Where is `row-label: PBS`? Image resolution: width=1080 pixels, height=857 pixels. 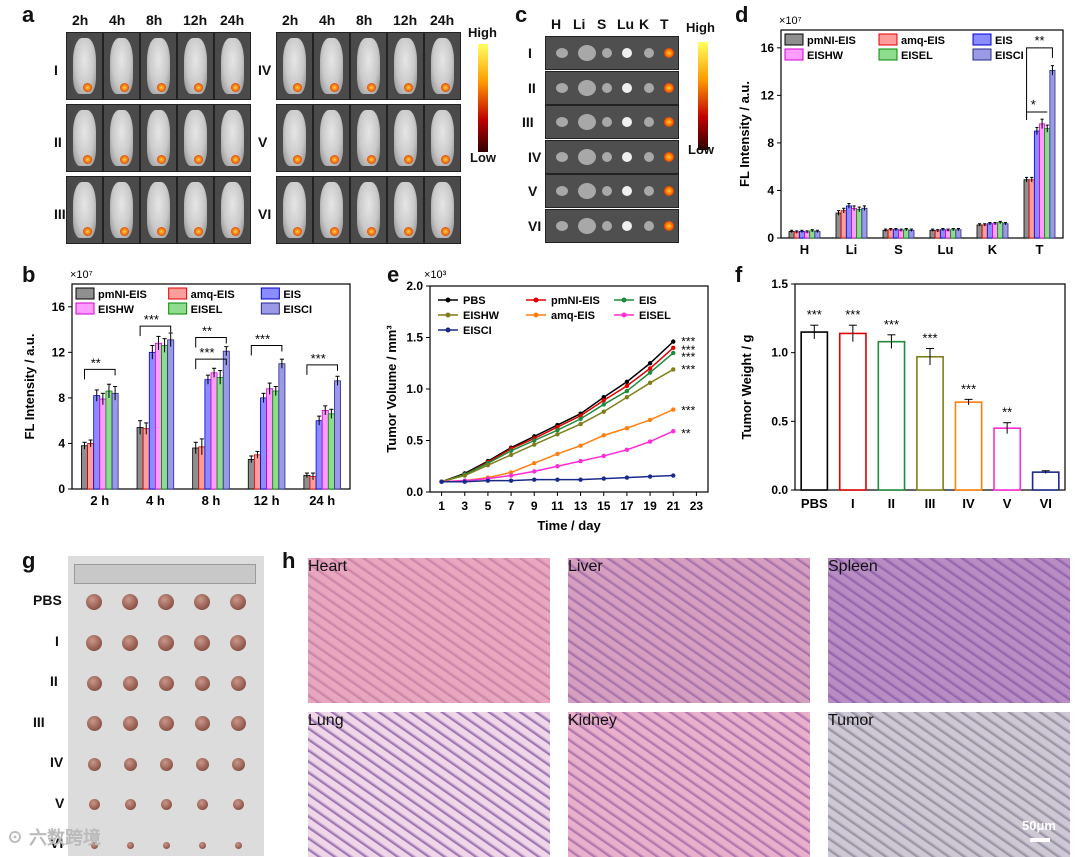 row-label: PBS is located at coordinates (47, 600).